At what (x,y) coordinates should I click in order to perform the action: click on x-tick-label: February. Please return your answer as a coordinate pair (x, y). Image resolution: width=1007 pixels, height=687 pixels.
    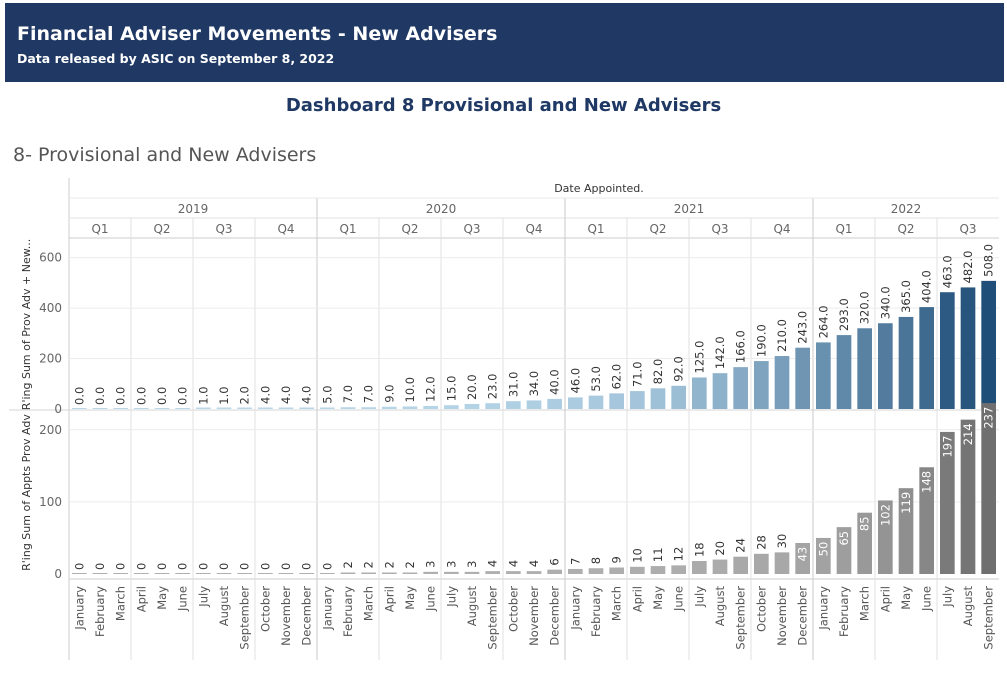
    Looking at the image, I should click on (348, 611).